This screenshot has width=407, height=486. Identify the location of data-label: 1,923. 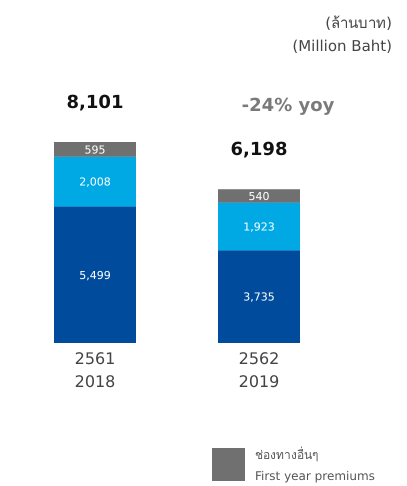
(259, 227).